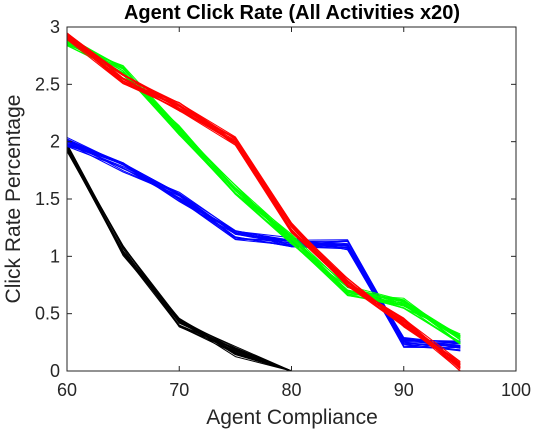 This screenshot has height=432, width=535. What do you see at coordinates (292, 13) in the screenshot?
I see `chart-title: Agent Click Rate (All Activities x20)` at bounding box center [292, 13].